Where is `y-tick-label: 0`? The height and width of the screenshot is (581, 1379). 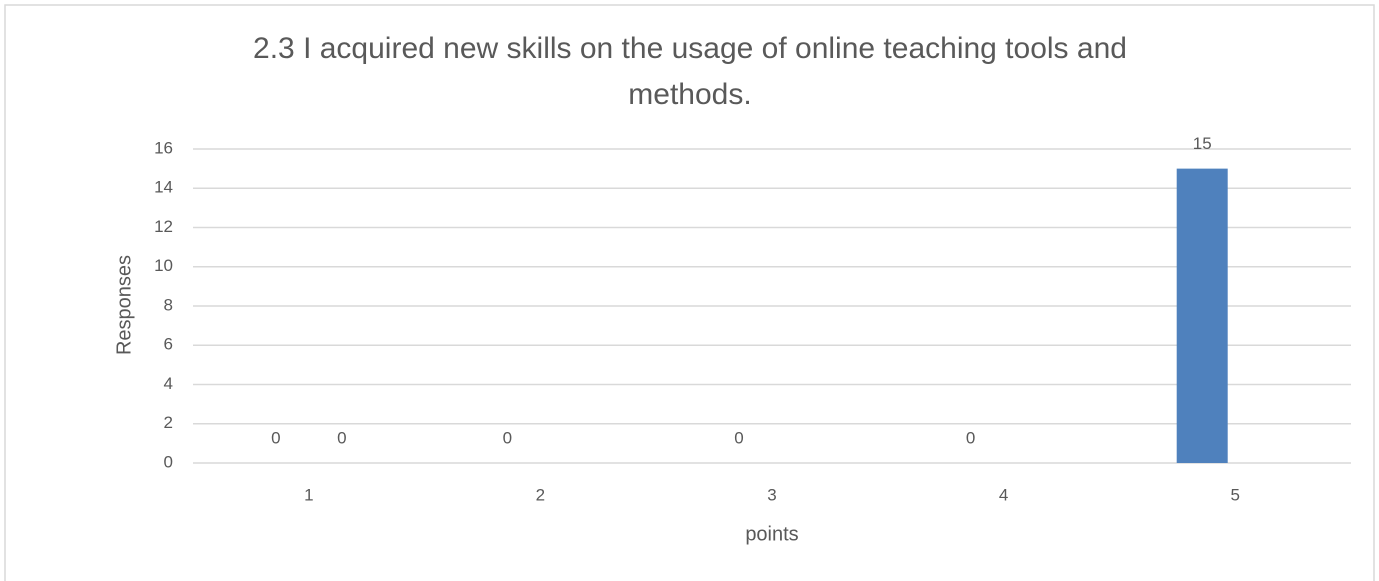
y-tick-label: 0 is located at coordinates (168, 461).